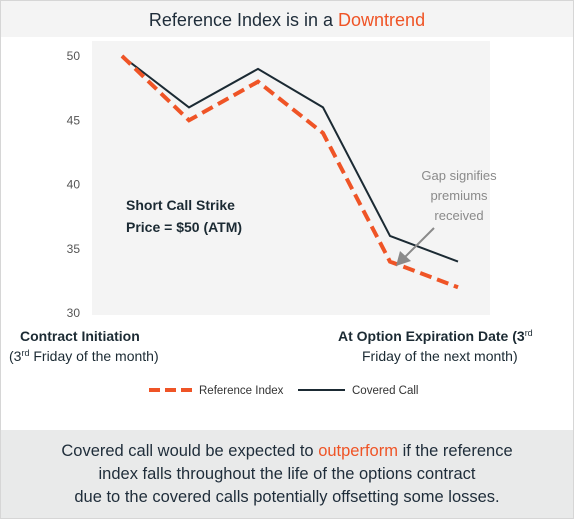 Image resolution: width=574 pixels, height=519 pixels. What do you see at coordinates (74, 249) in the screenshot?
I see `y-tick-label: 35` at bounding box center [74, 249].